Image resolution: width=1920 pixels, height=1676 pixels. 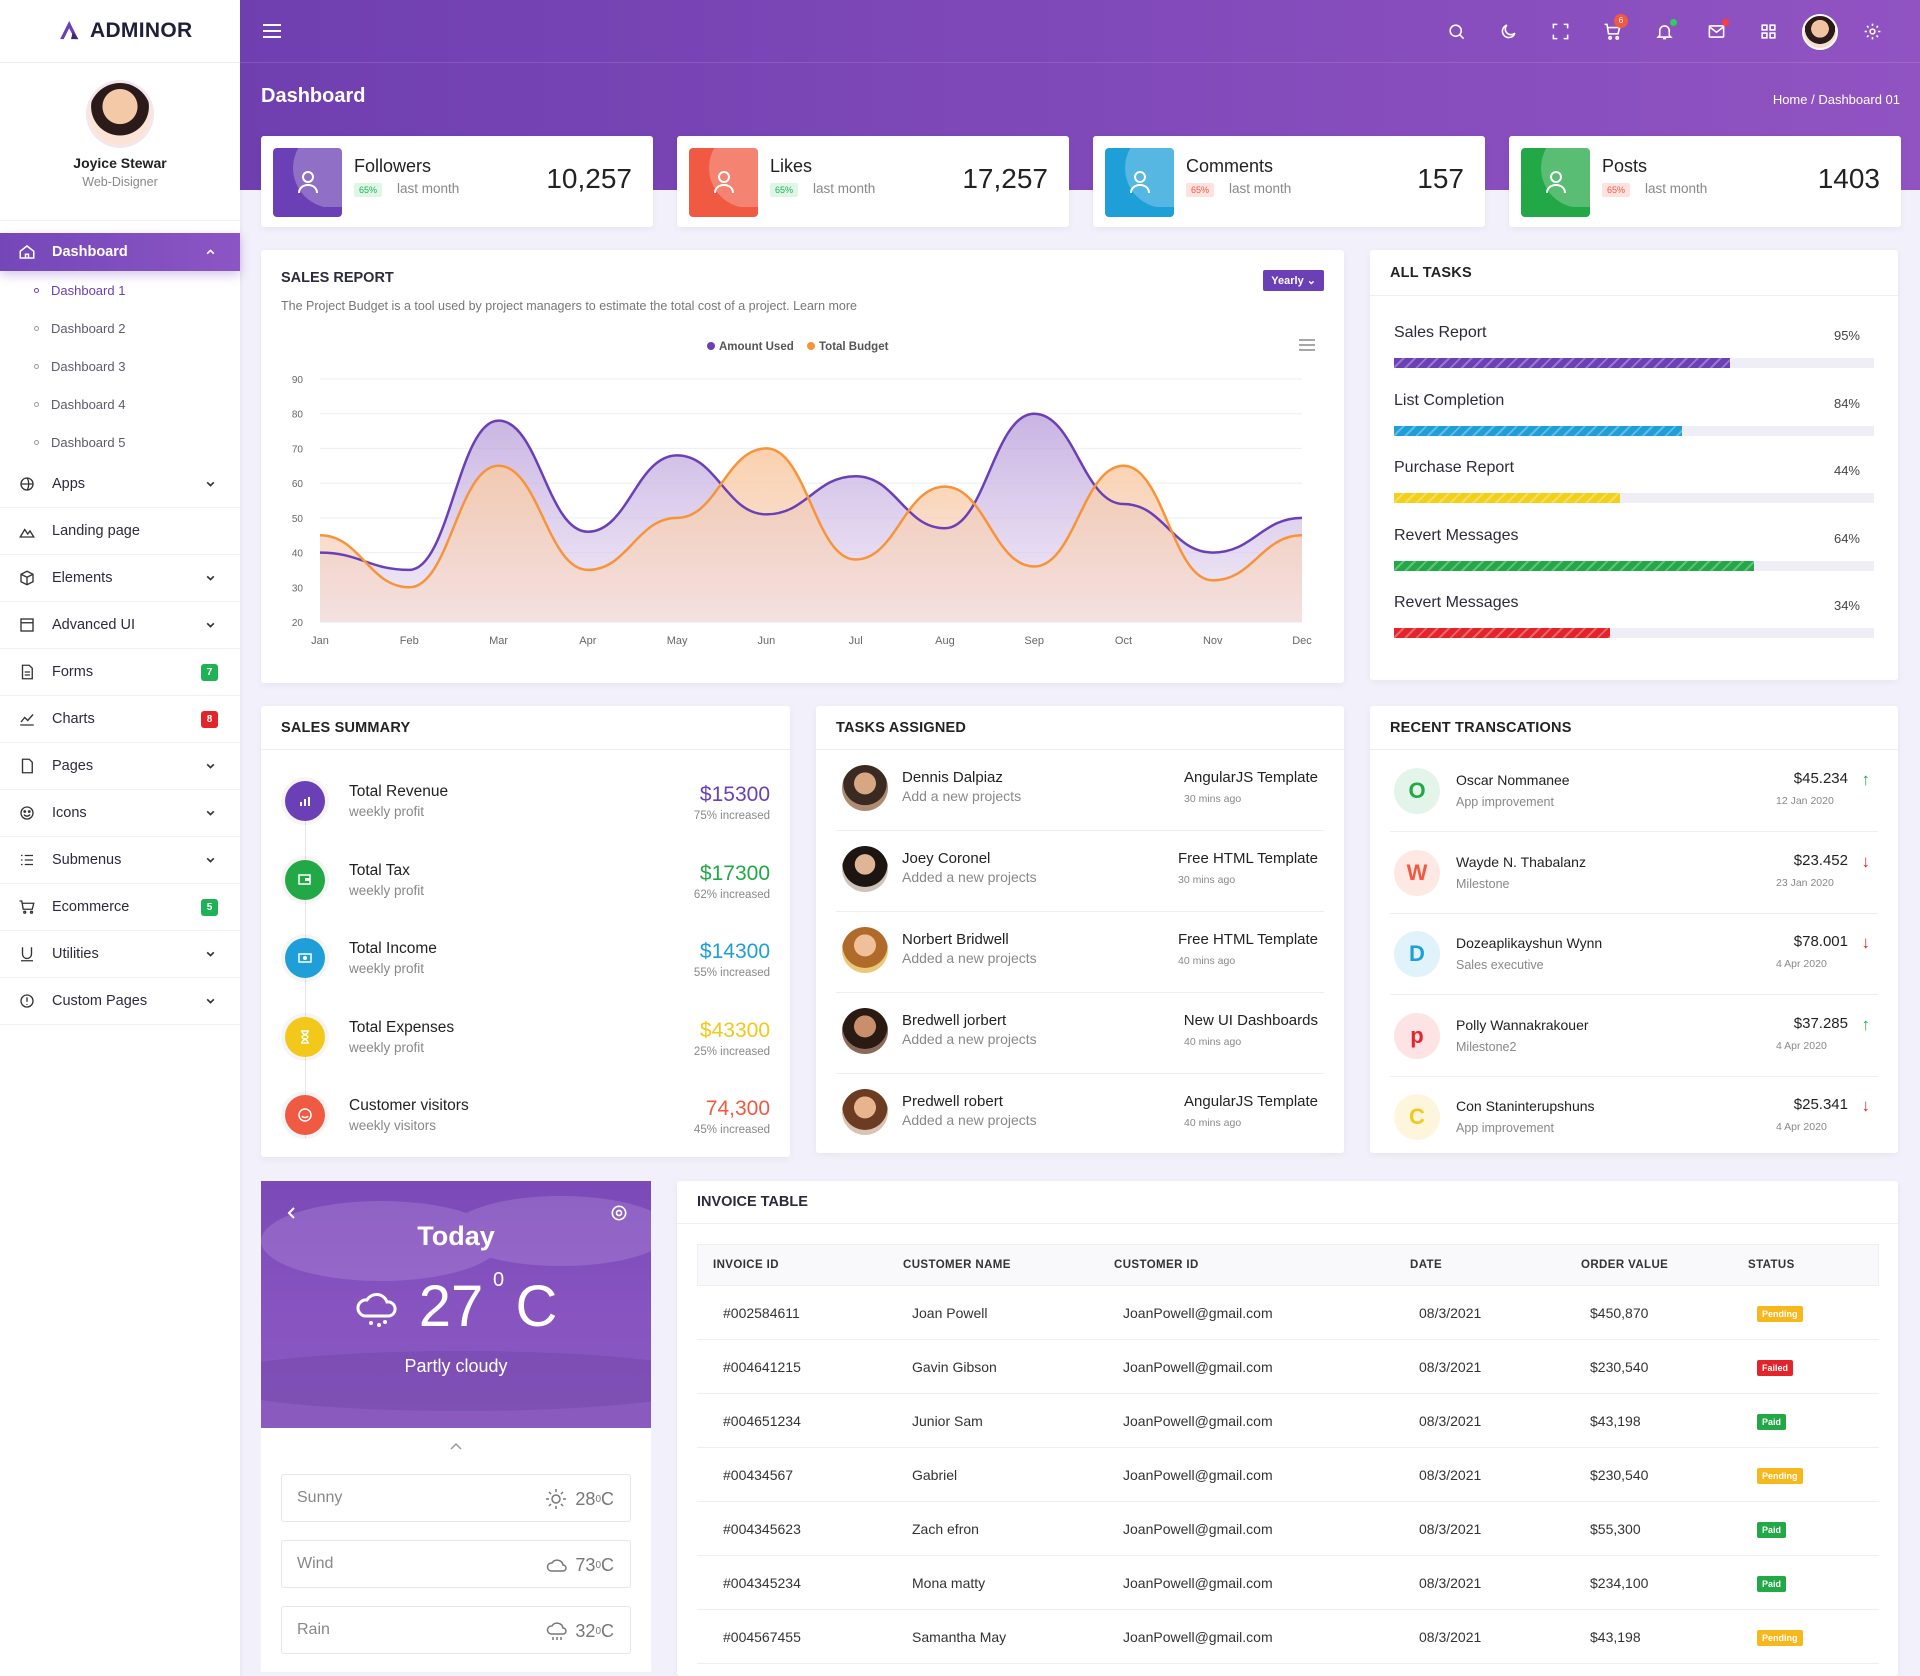 What do you see at coordinates (1426, 1265) in the screenshot?
I see `column-header: DATE` at bounding box center [1426, 1265].